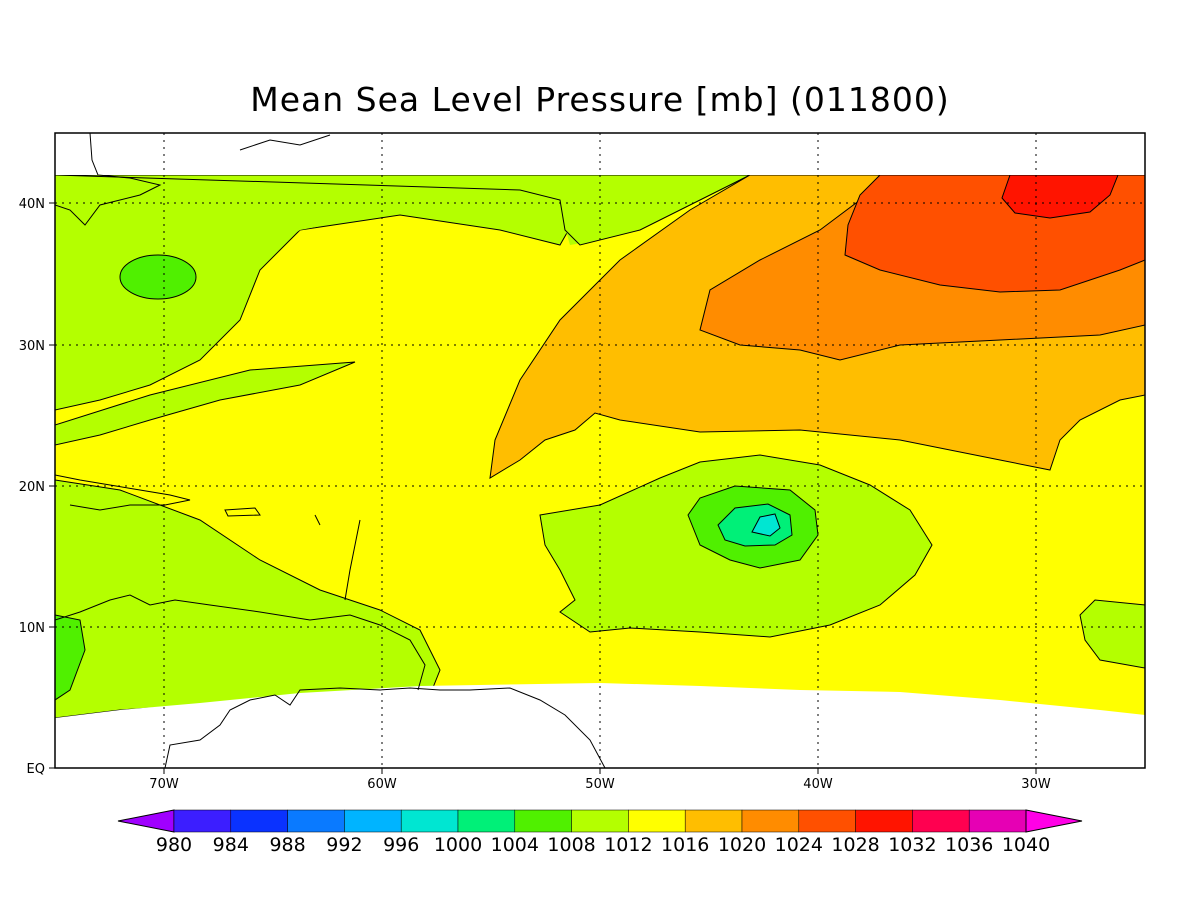  What do you see at coordinates (32, 346) in the screenshot?
I see `y-tick-label: 30N` at bounding box center [32, 346].